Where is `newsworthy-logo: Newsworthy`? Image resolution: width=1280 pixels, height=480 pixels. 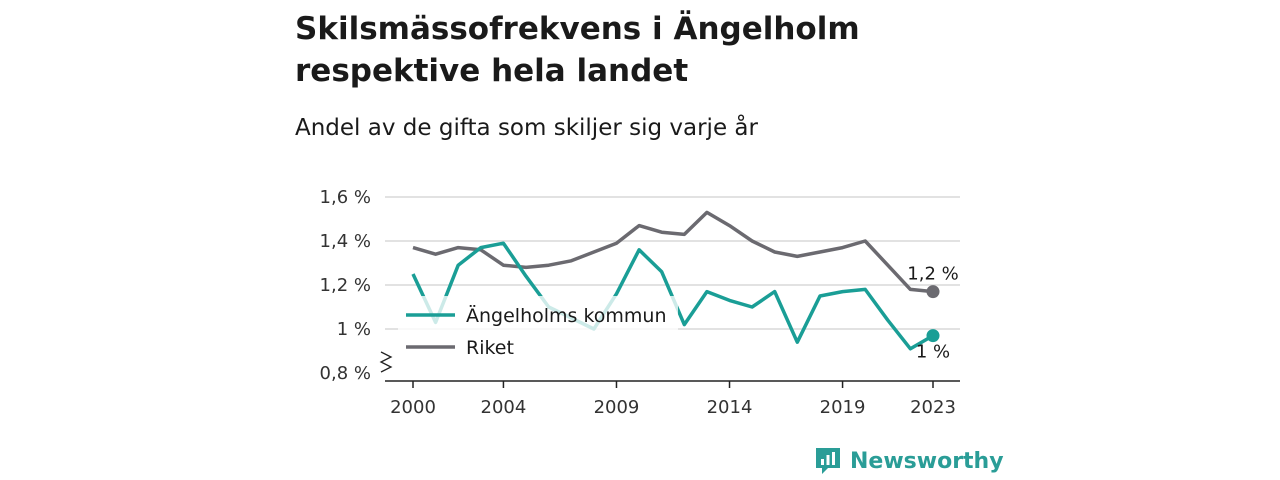
newsworthy-logo: Newsworthy is located at coordinates (909, 461).